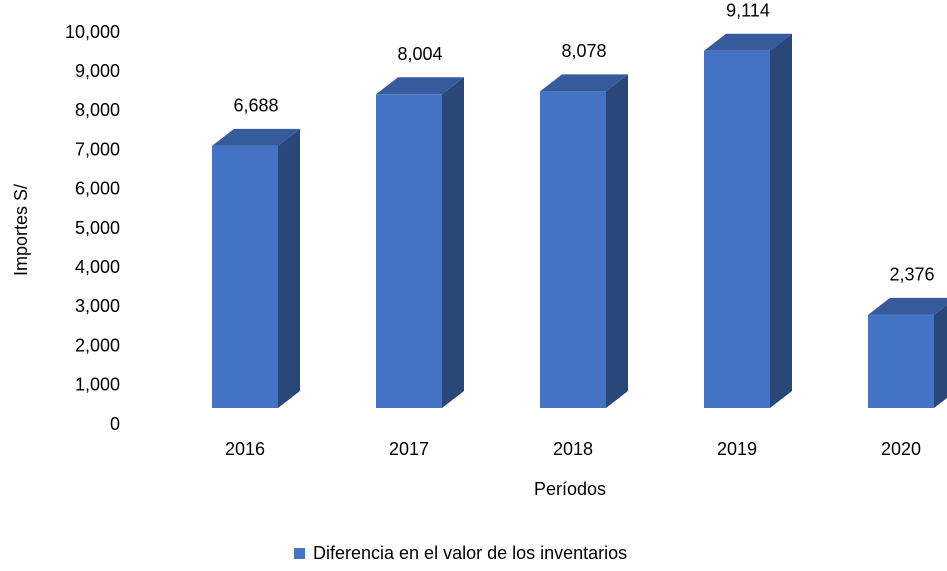  Describe the element at coordinates (419, 54) in the screenshot. I see `data-label: 8,004` at that location.